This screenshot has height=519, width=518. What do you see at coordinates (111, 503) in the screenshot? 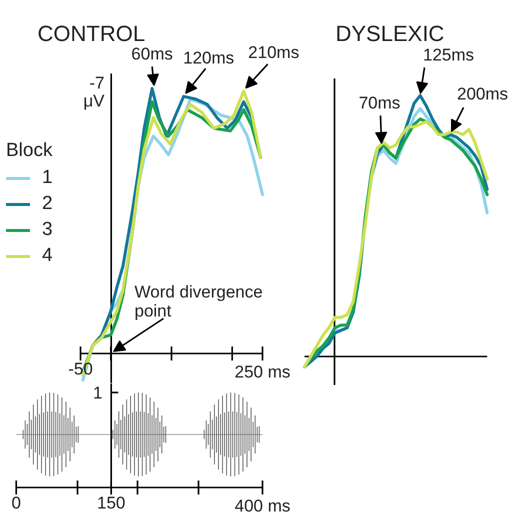
I see `text: 150` at bounding box center [111, 503].